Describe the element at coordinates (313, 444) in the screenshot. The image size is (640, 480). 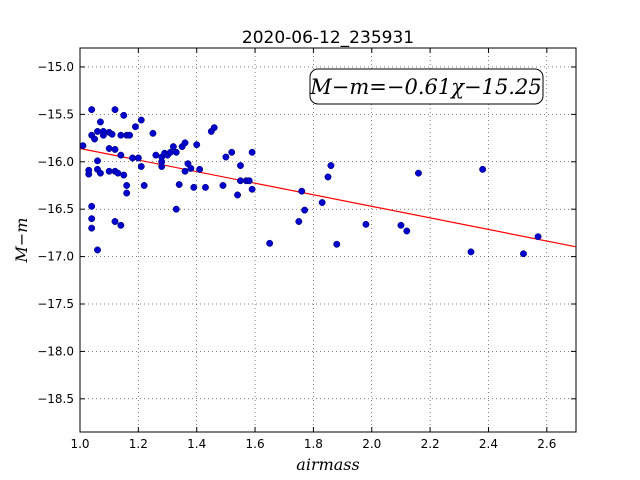
I see `x-tick-label: 1.8` at that location.